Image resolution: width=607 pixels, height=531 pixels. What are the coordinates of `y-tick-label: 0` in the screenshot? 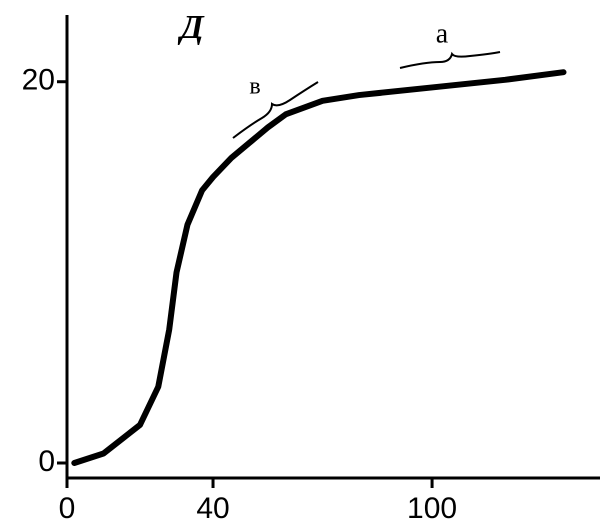 It's located at (46, 461).